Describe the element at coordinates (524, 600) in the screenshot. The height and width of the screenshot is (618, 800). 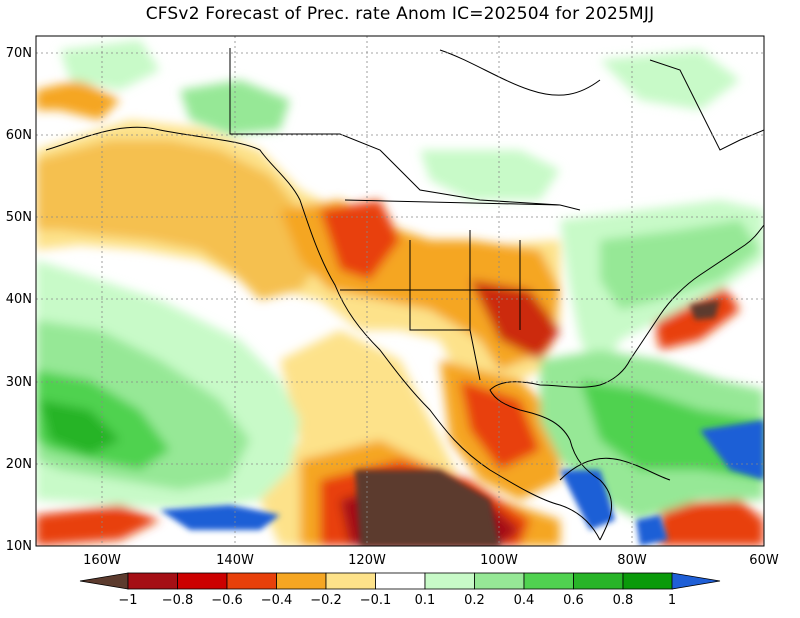
I see `colorbar-label: 0.4` at that location.